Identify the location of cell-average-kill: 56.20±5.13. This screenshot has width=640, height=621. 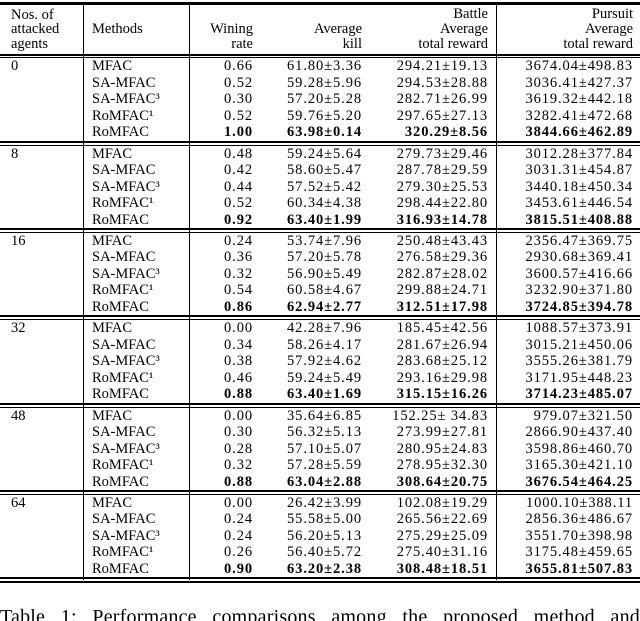
(324, 535).